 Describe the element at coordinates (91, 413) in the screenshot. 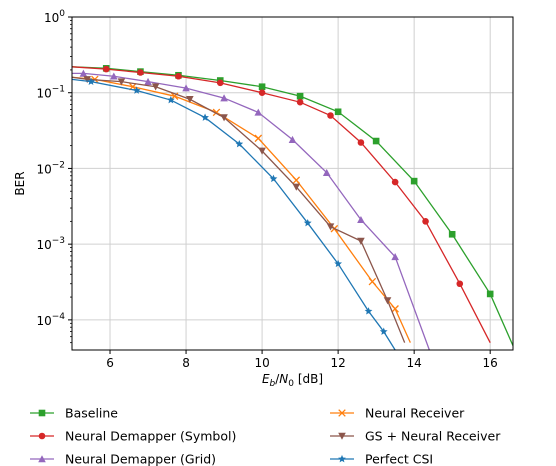

I see `legend-label: Baseline` at that location.